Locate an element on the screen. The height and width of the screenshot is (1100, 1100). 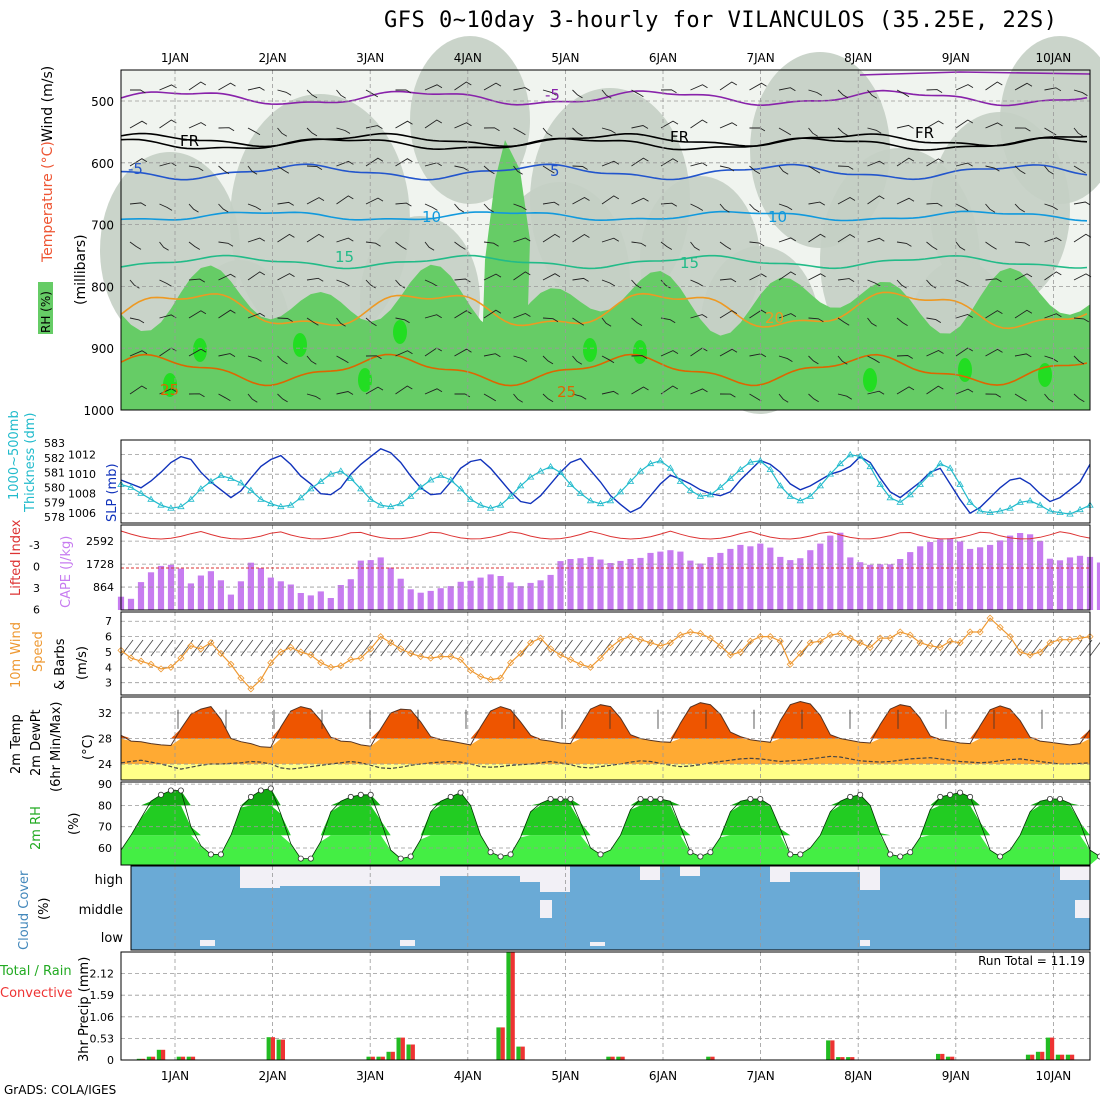
thickness-tick: 583 is located at coordinates (54, 443).